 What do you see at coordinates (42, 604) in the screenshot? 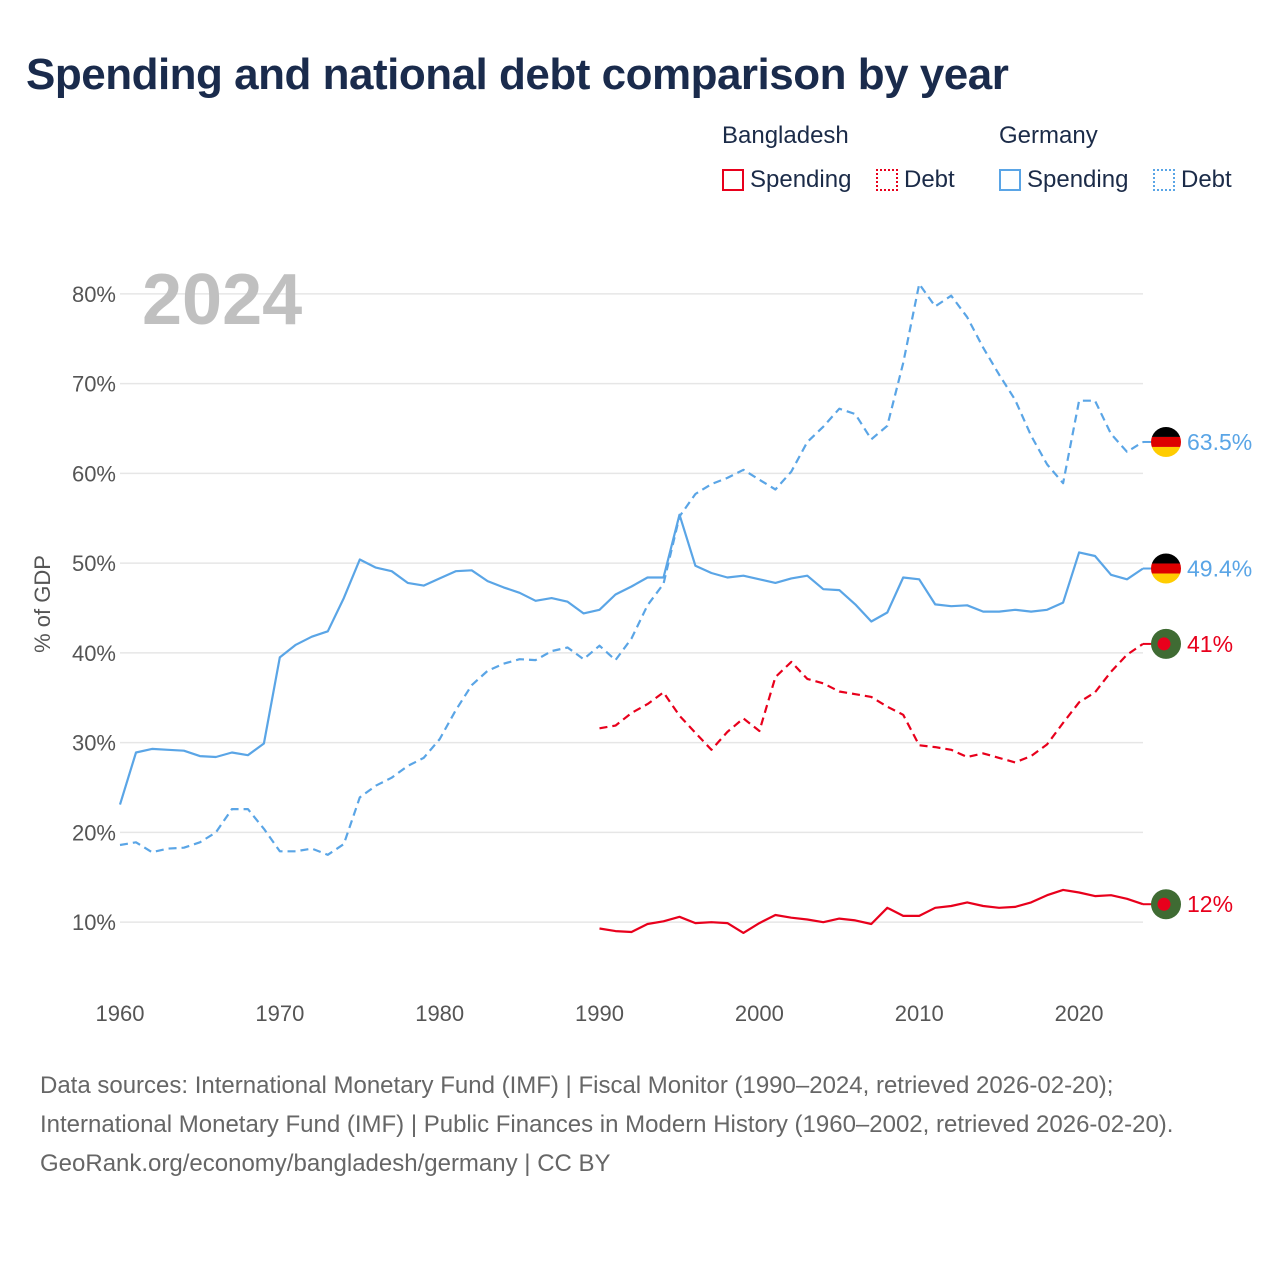
I see `y-axis-label: % of GDP` at bounding box center [42, 604].